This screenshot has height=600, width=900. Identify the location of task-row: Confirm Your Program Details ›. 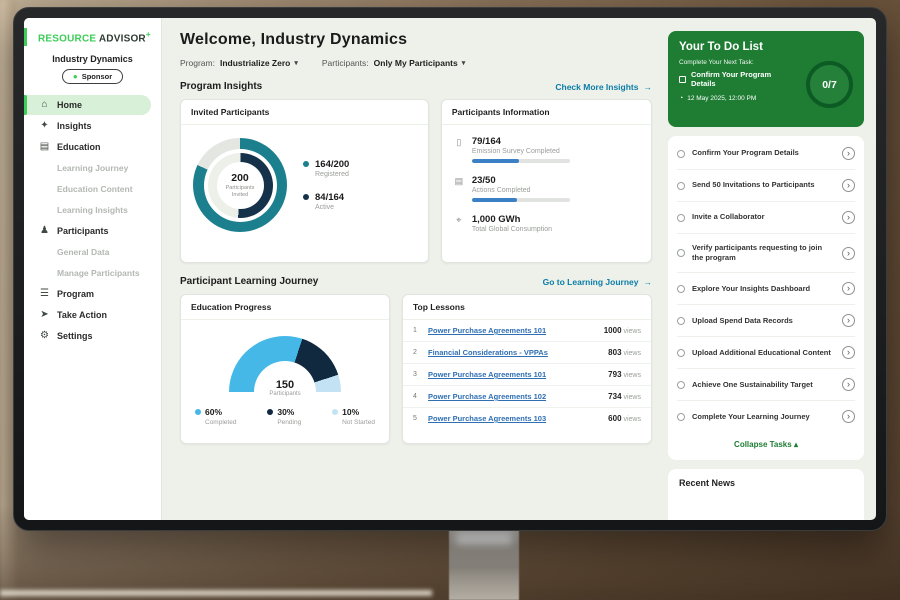
(766, 154).